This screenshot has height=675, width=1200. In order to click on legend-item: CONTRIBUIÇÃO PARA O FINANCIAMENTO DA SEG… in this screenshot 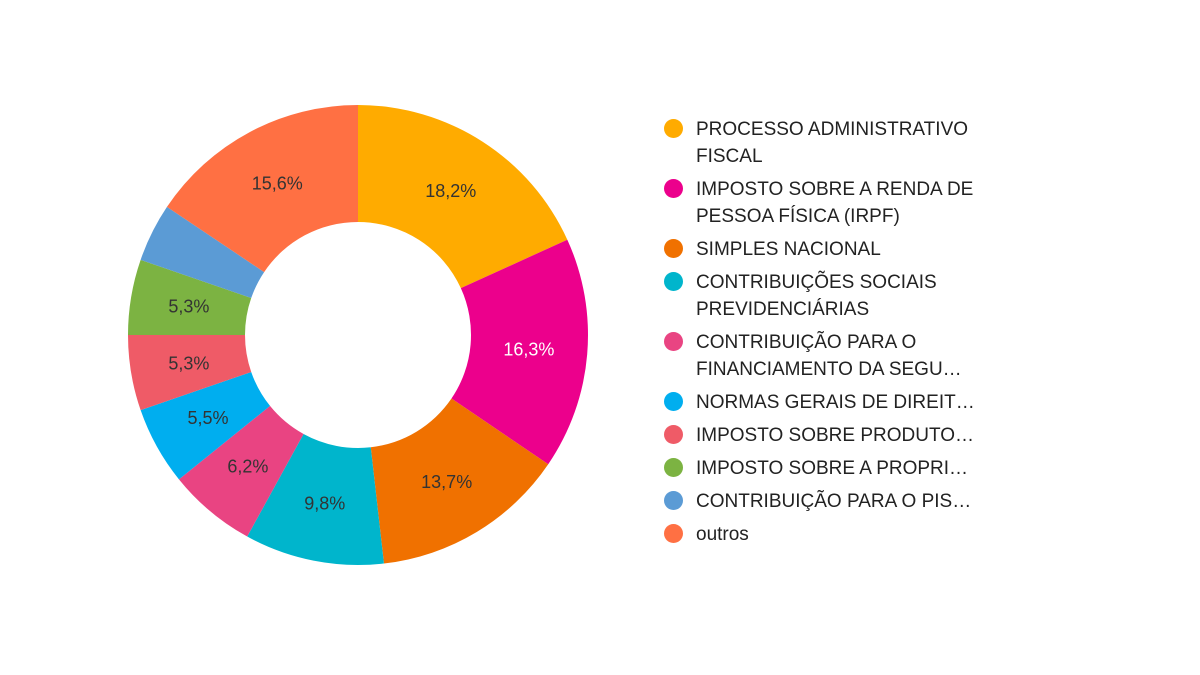, I will do `click(829, 356)`.